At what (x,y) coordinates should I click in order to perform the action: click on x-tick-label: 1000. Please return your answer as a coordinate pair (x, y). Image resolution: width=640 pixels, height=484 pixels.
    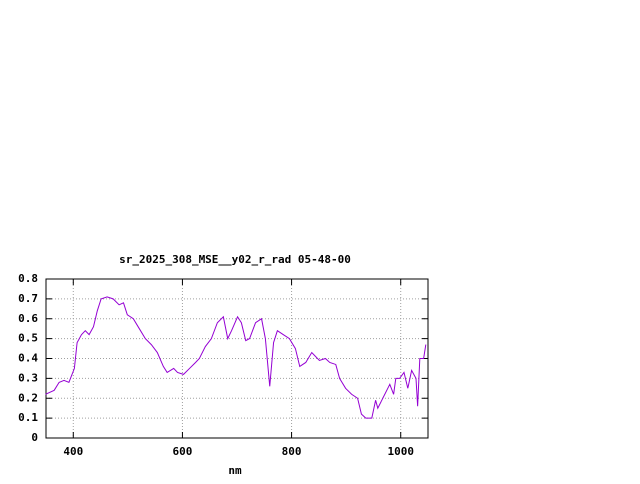
    Looking at the image, I should click on (400, 451).